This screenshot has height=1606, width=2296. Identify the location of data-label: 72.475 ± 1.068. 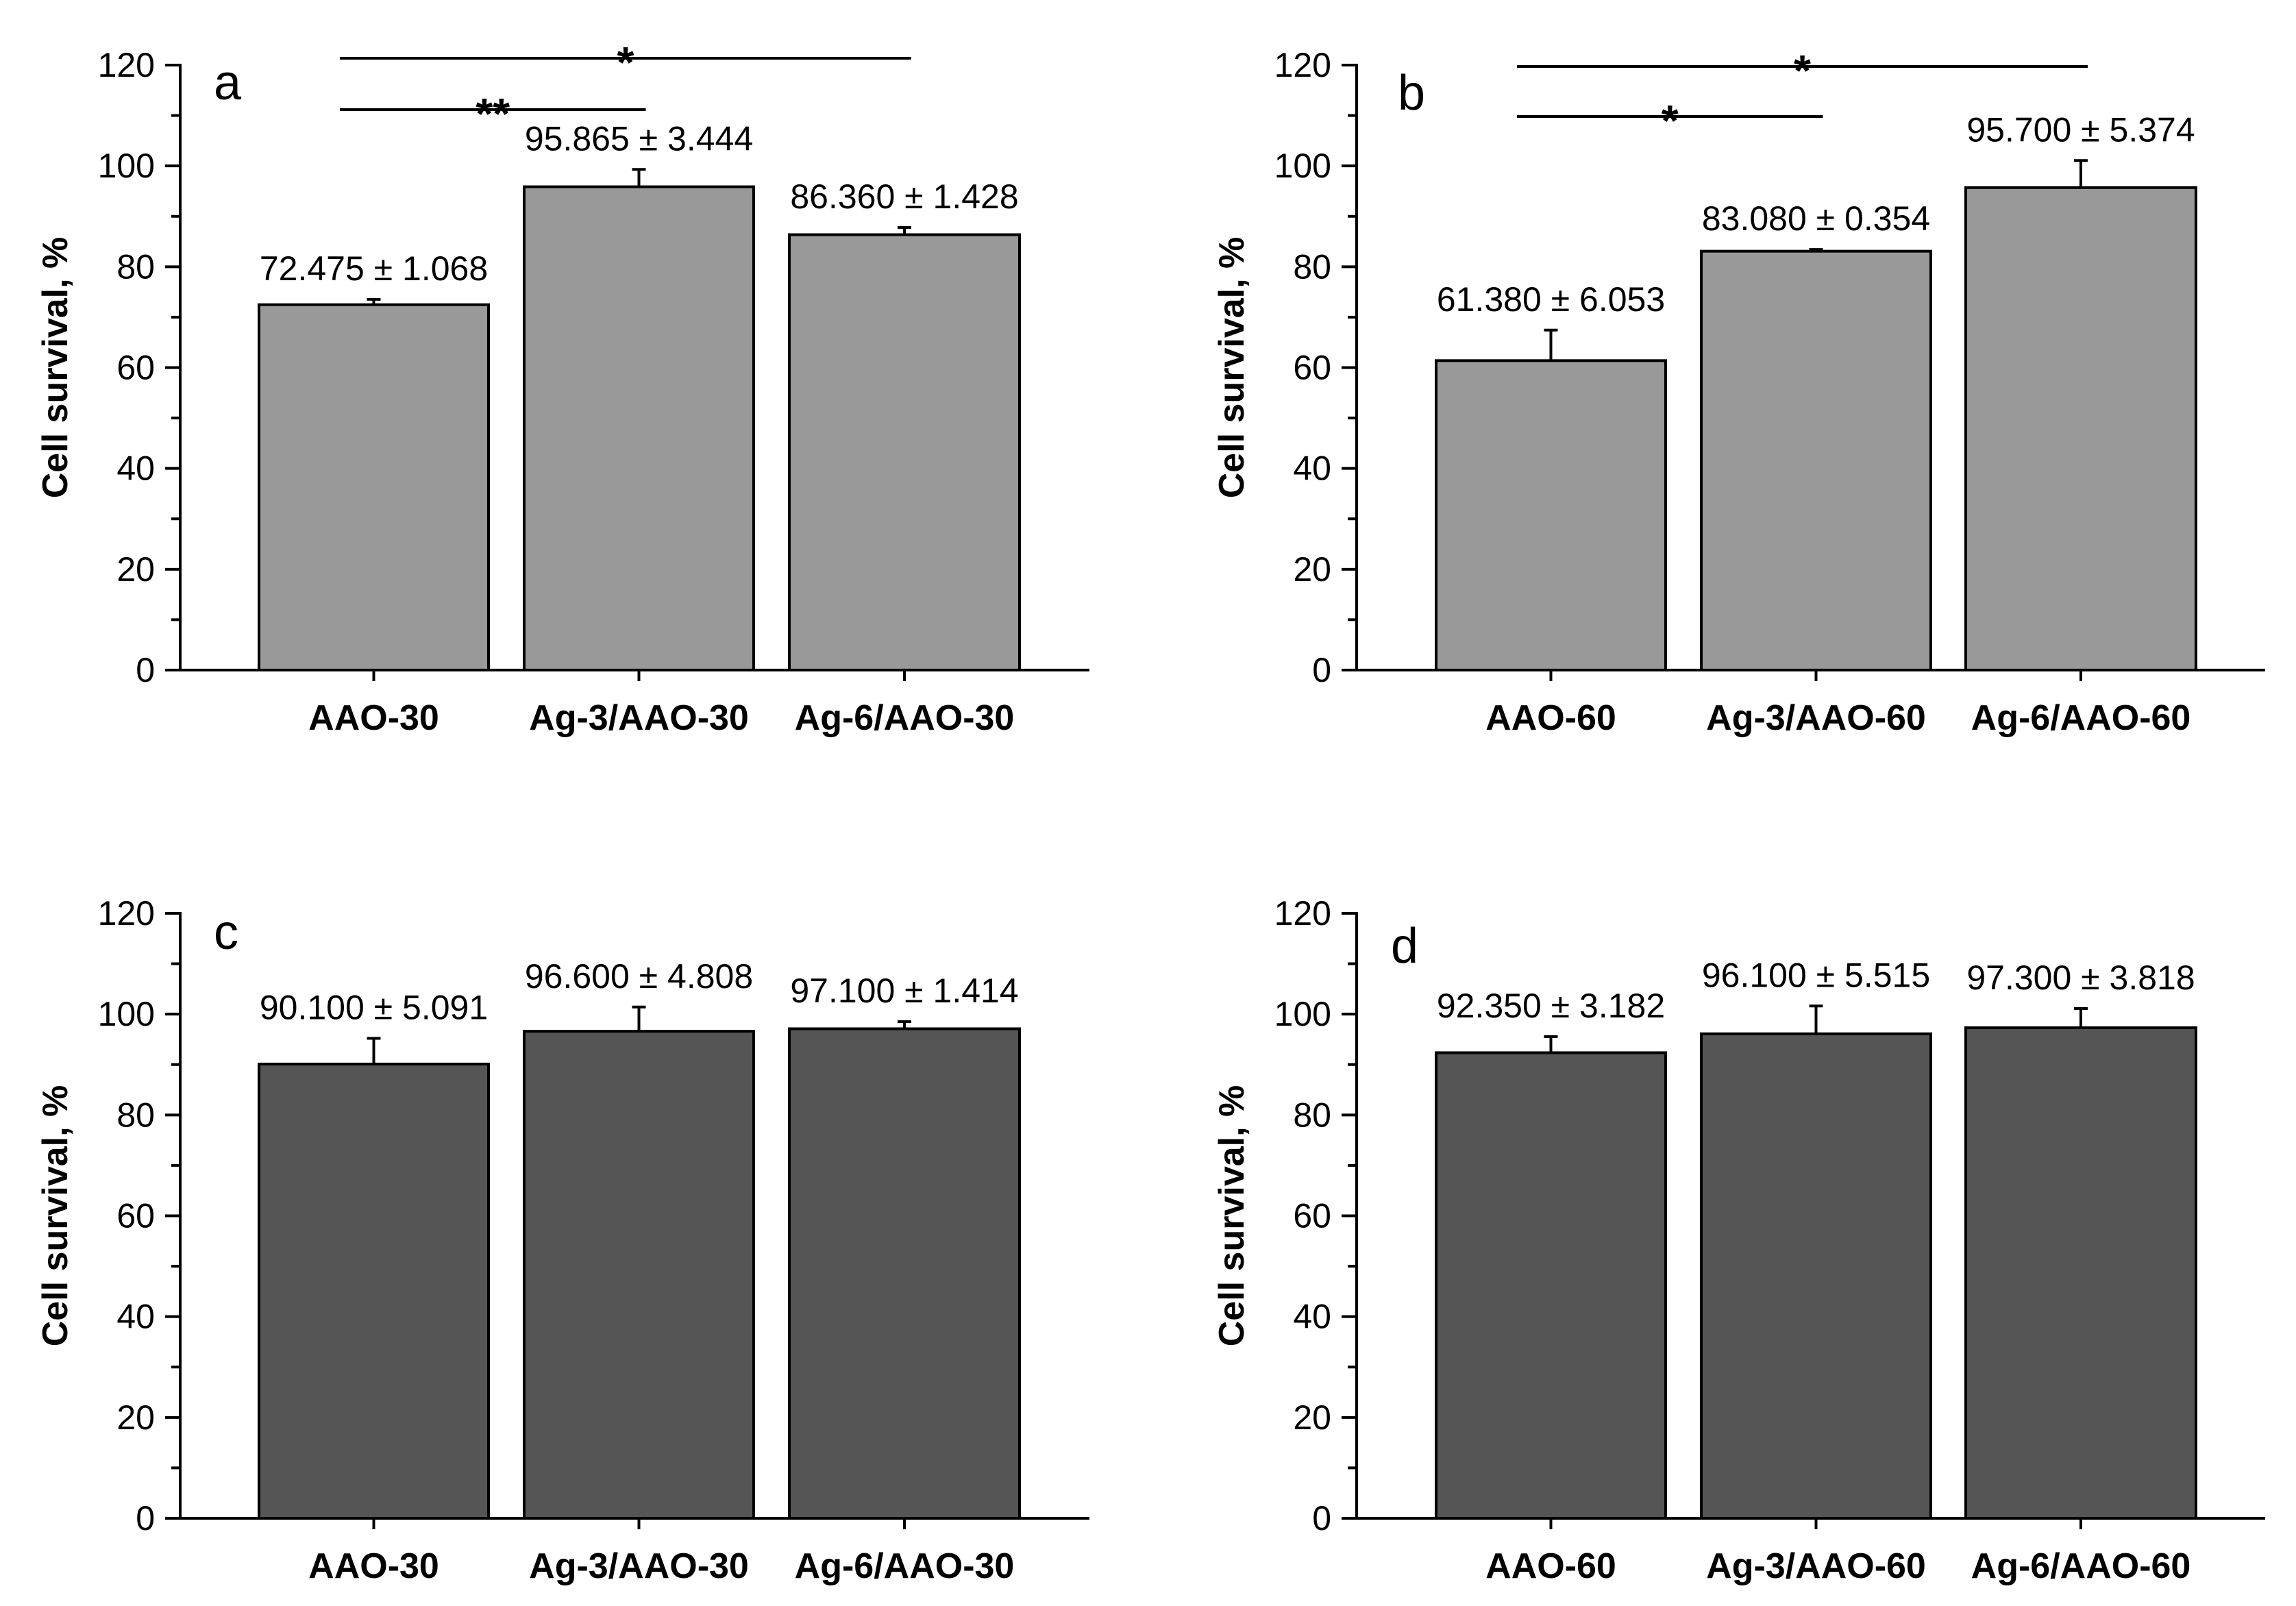
(374, 269).